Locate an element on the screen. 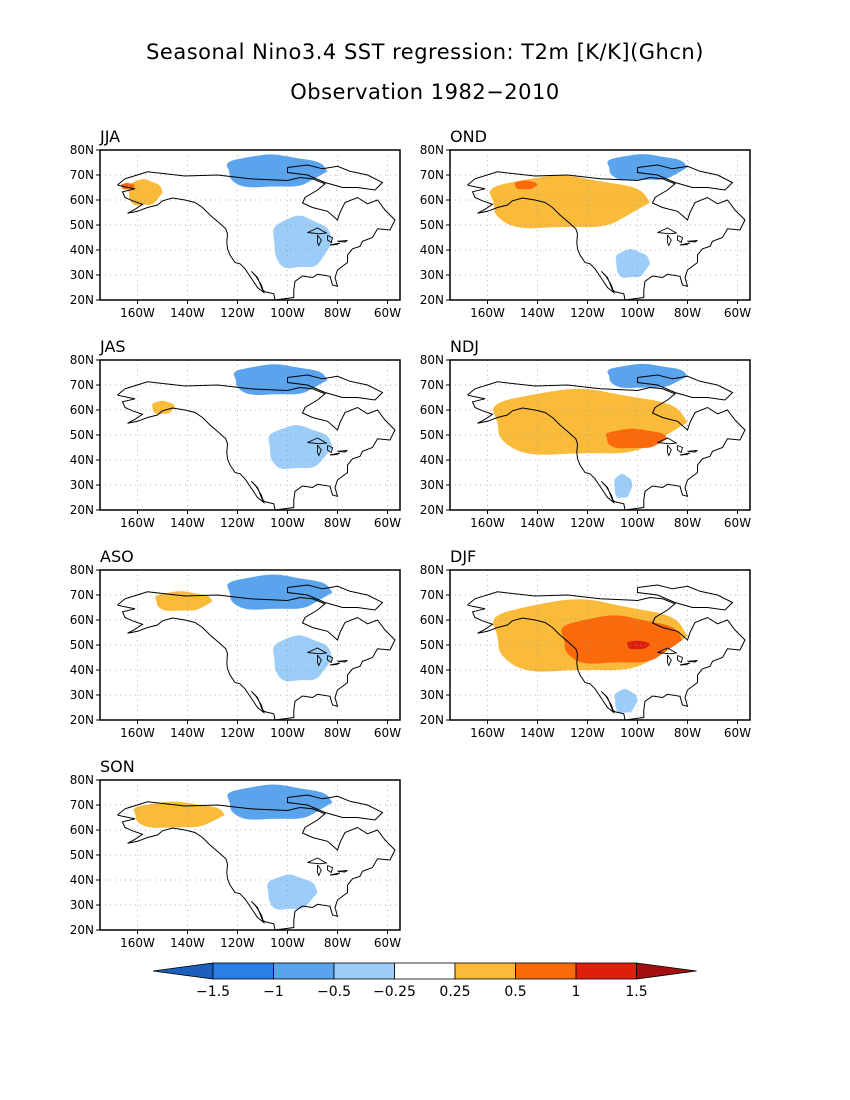 The image size is (850, 1100). arctic-coastline is located at coordinates (335, 387).